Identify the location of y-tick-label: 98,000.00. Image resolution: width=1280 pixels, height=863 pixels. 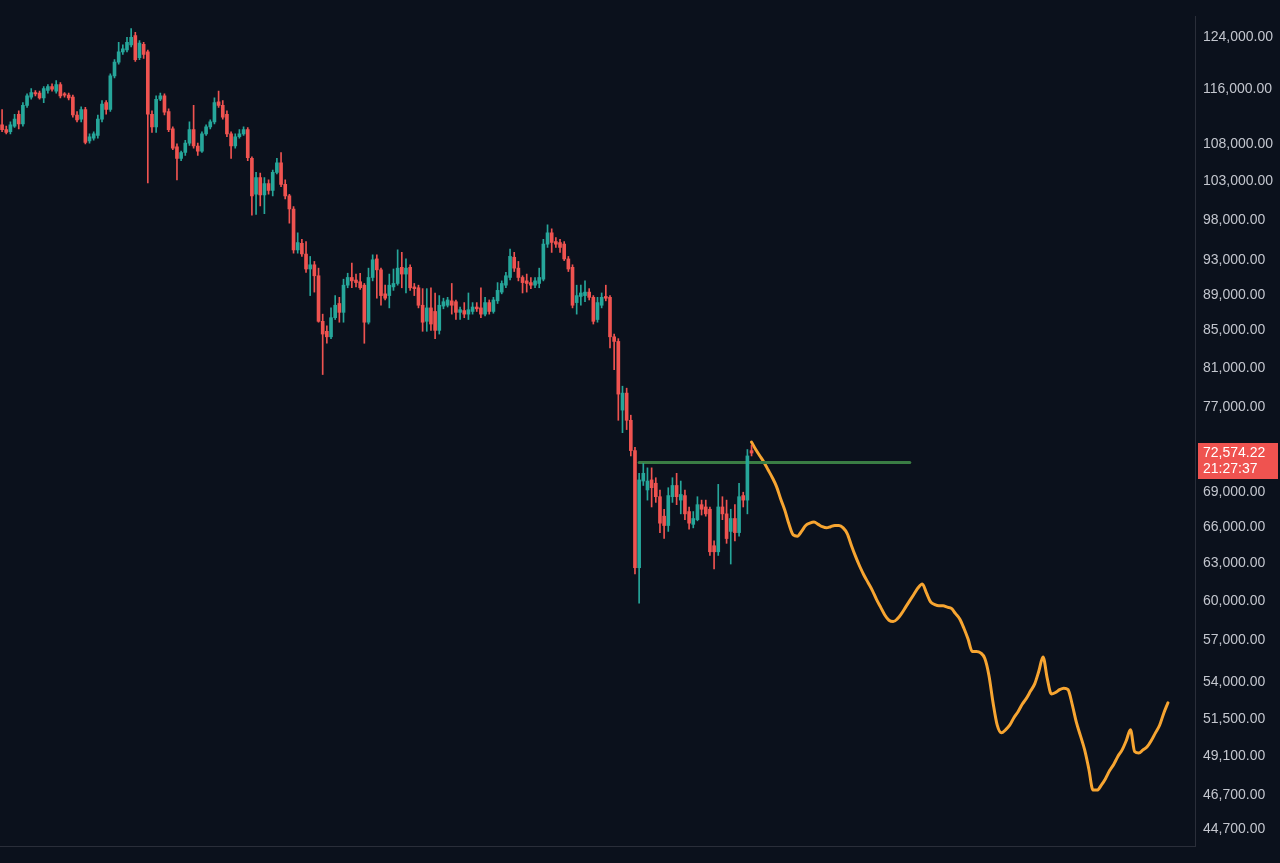
(1234, 218).